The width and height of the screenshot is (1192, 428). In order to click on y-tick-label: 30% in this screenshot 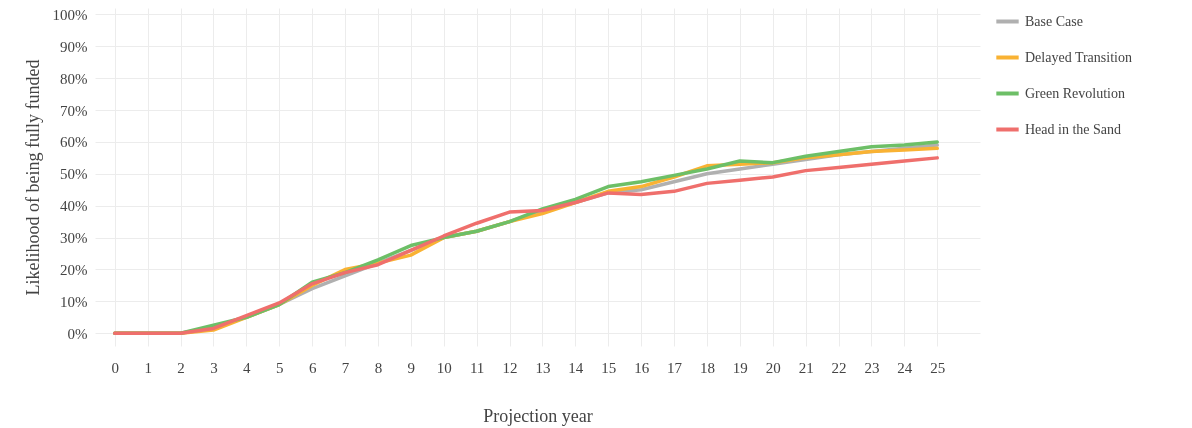, I will do `click(74, 238)`.